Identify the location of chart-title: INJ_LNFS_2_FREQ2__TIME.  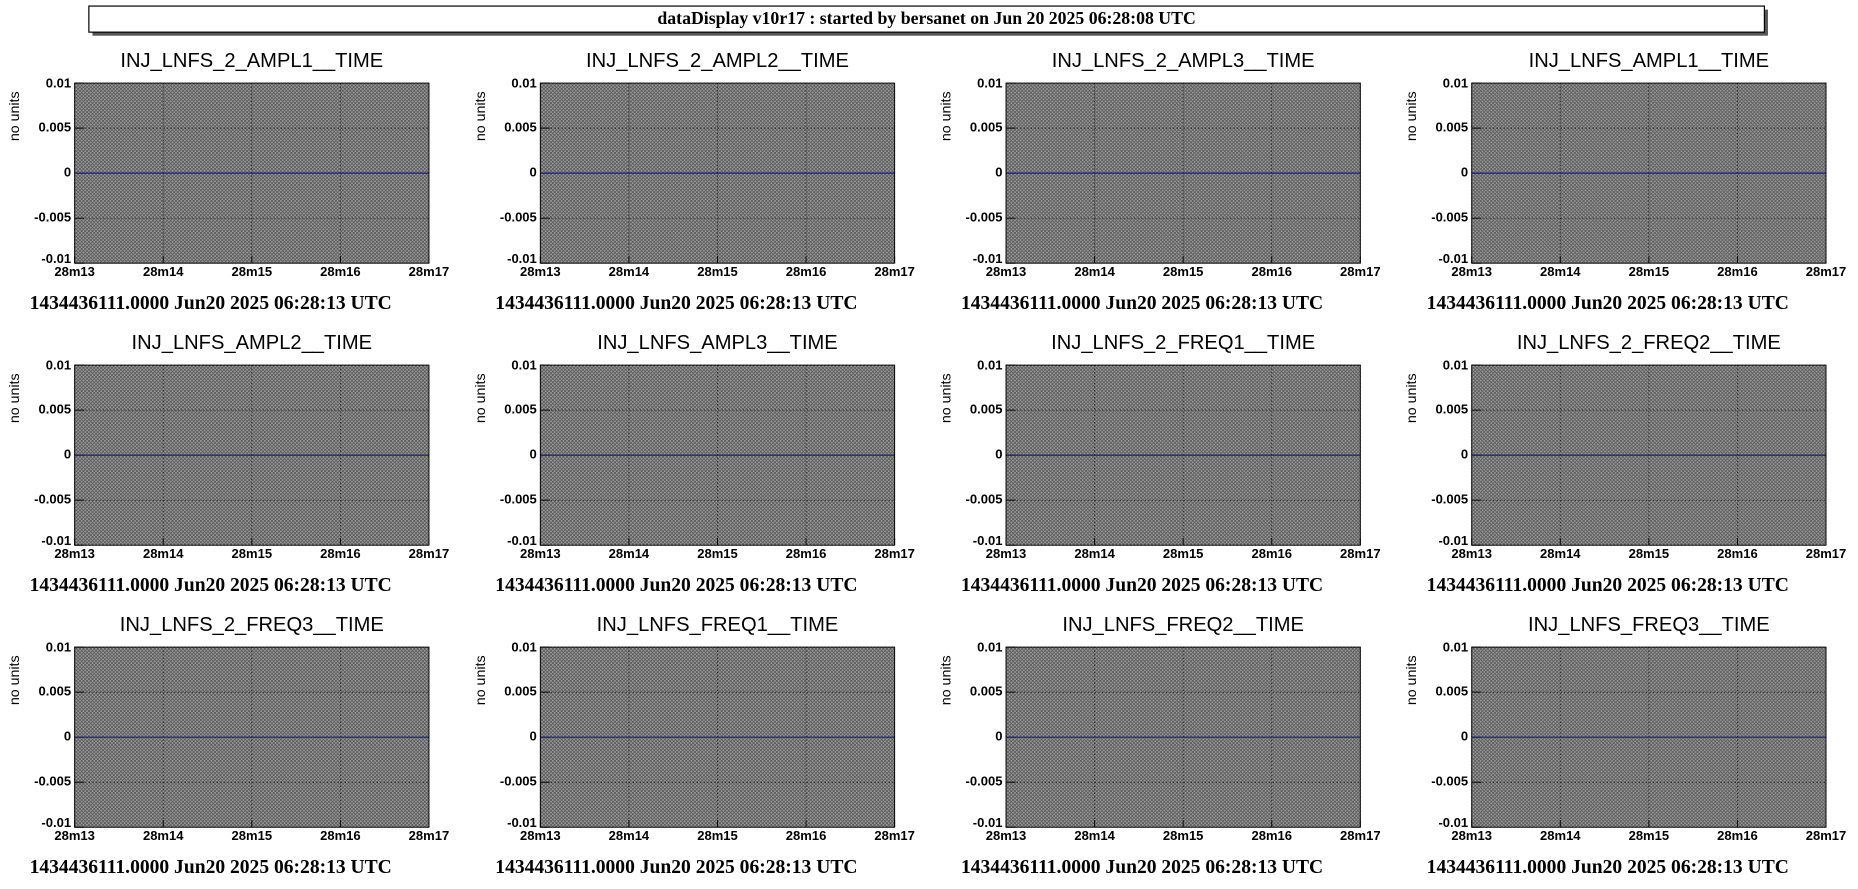
(1649, 343).